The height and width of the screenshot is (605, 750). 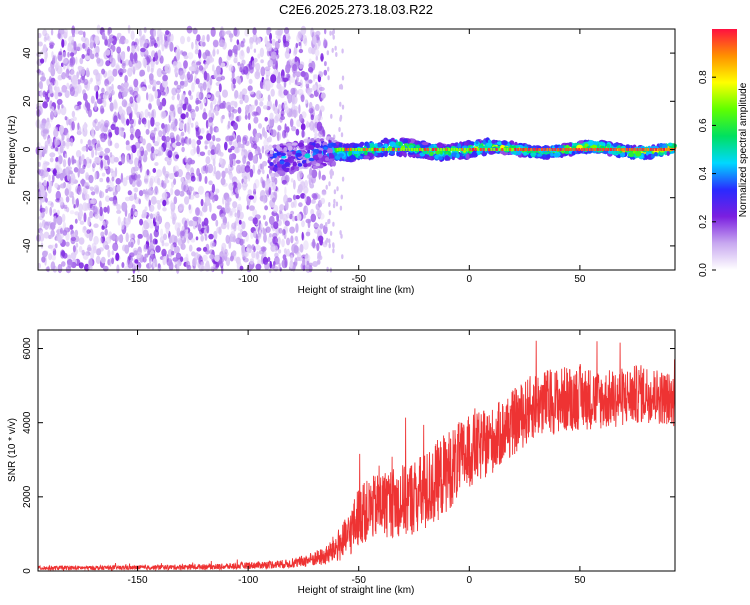 I want to click on spectrogram-y-tick-label: 0, so click(x=27, y=149).